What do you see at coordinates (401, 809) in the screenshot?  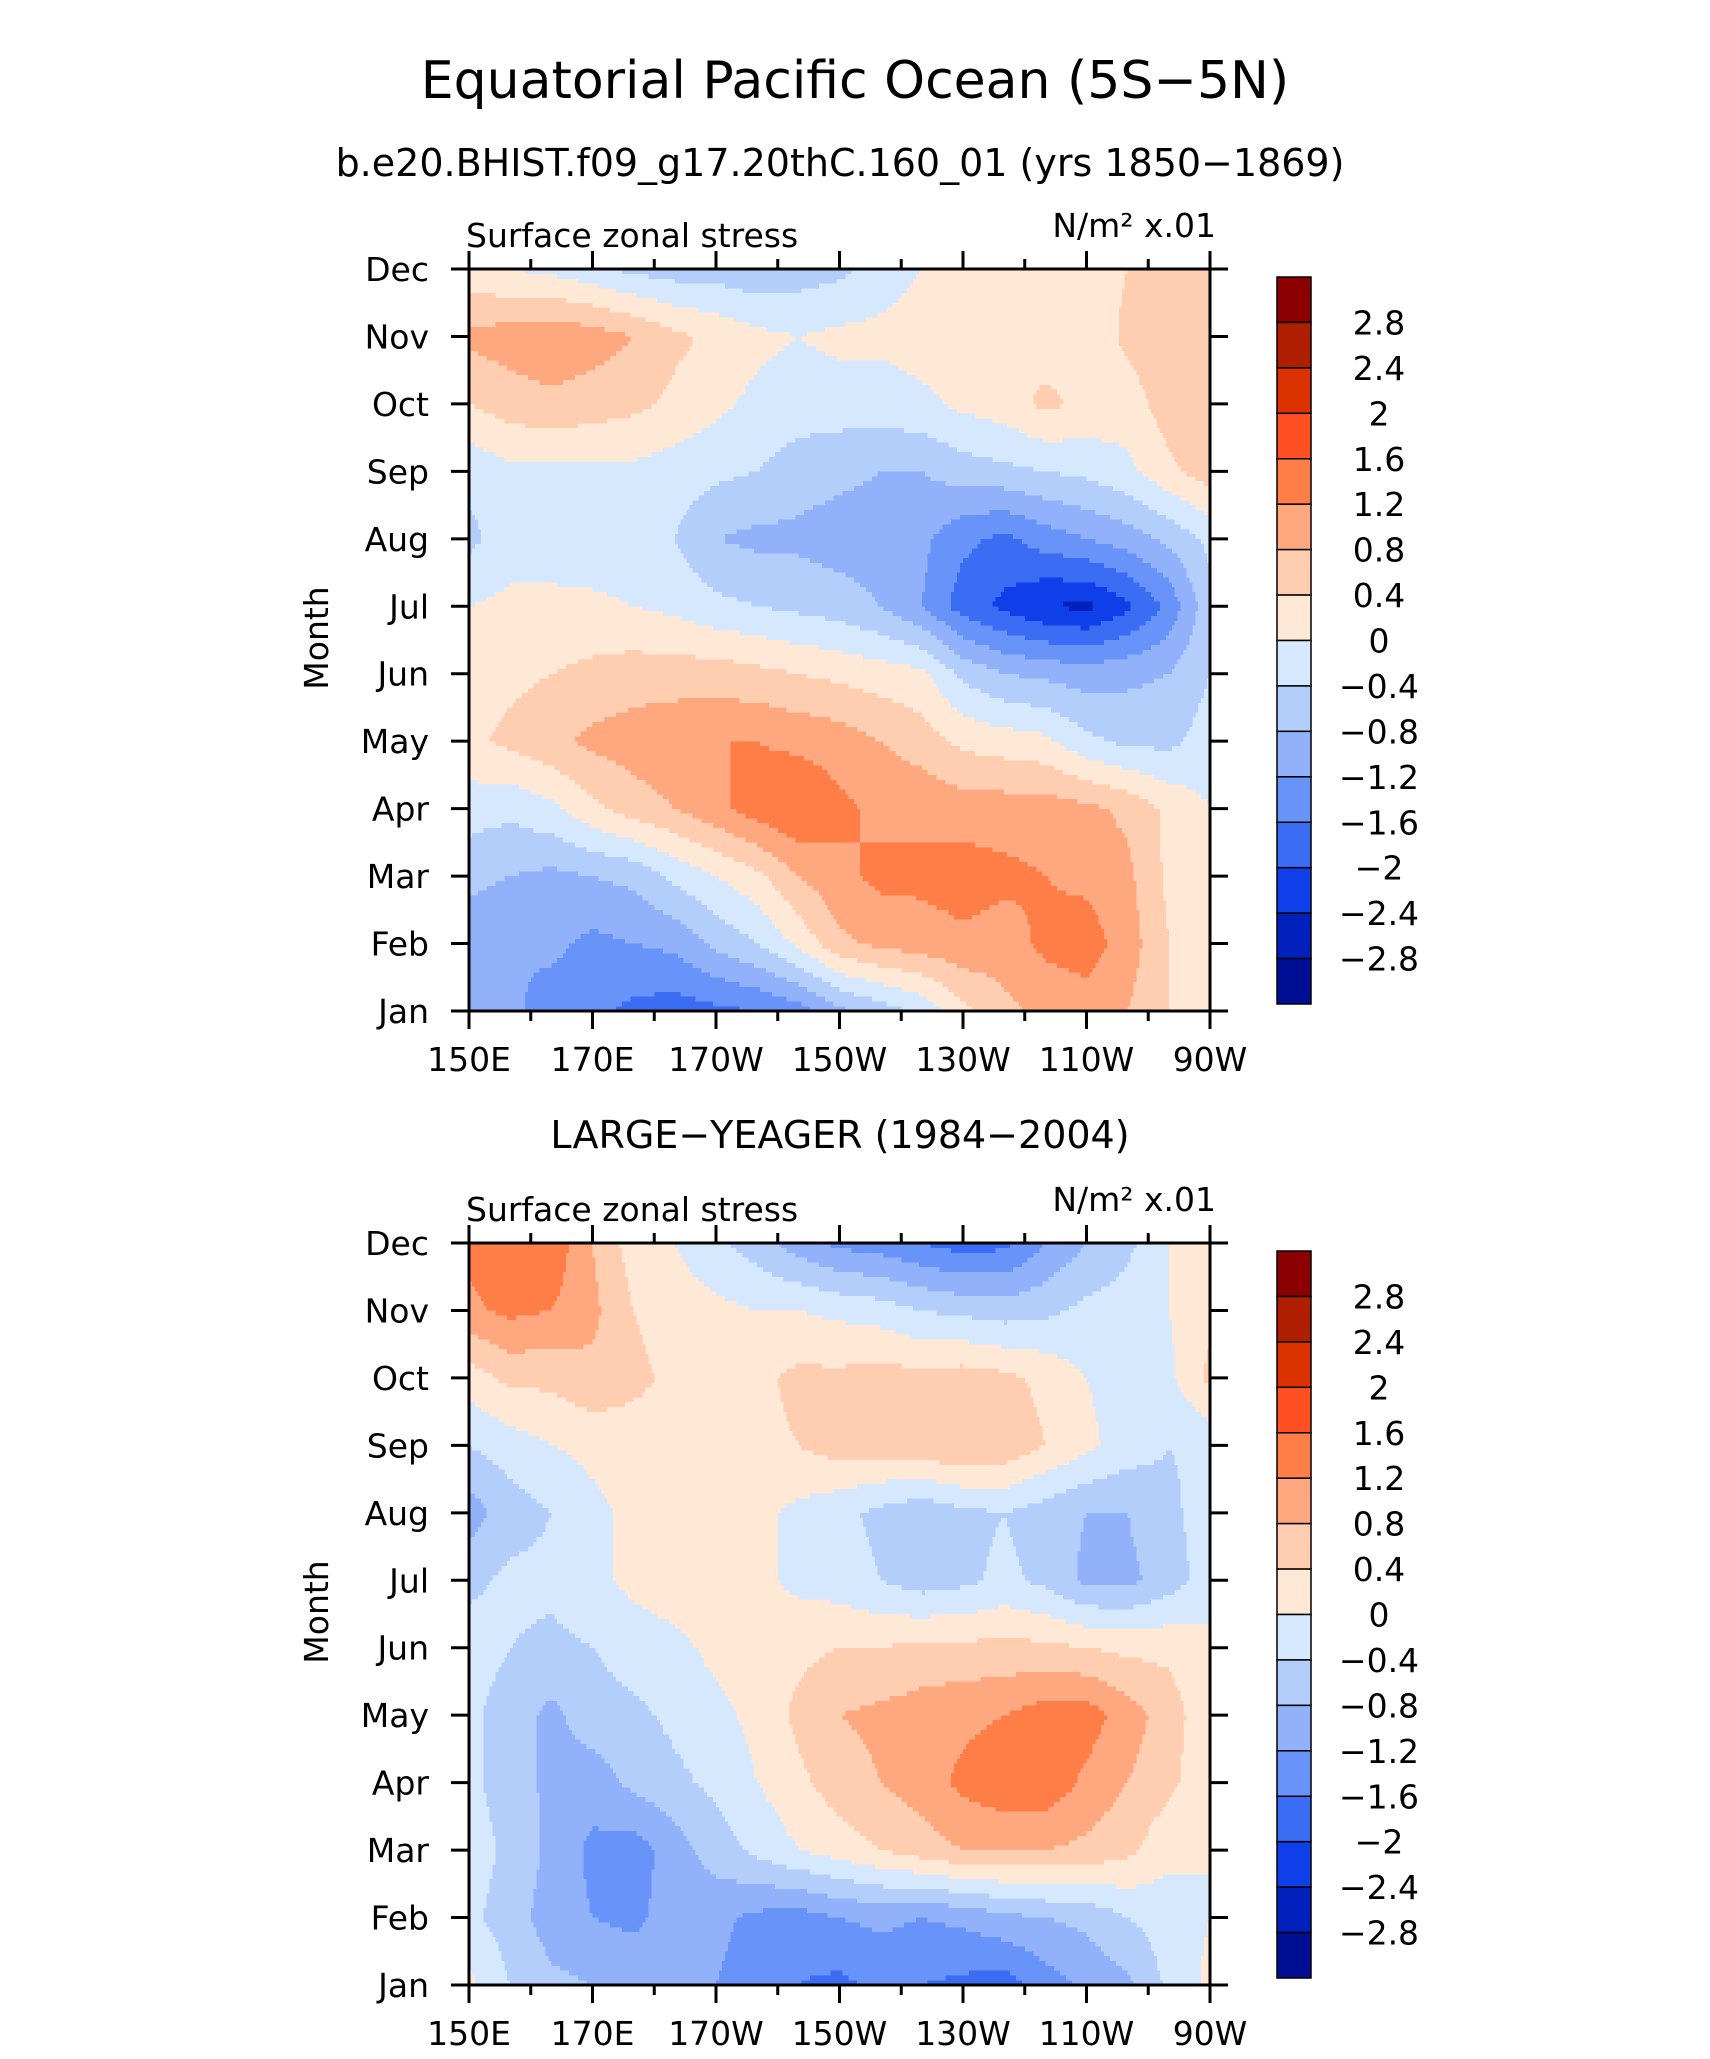 I see `y-tick-label: Apr` at bounding box center [401, 809].